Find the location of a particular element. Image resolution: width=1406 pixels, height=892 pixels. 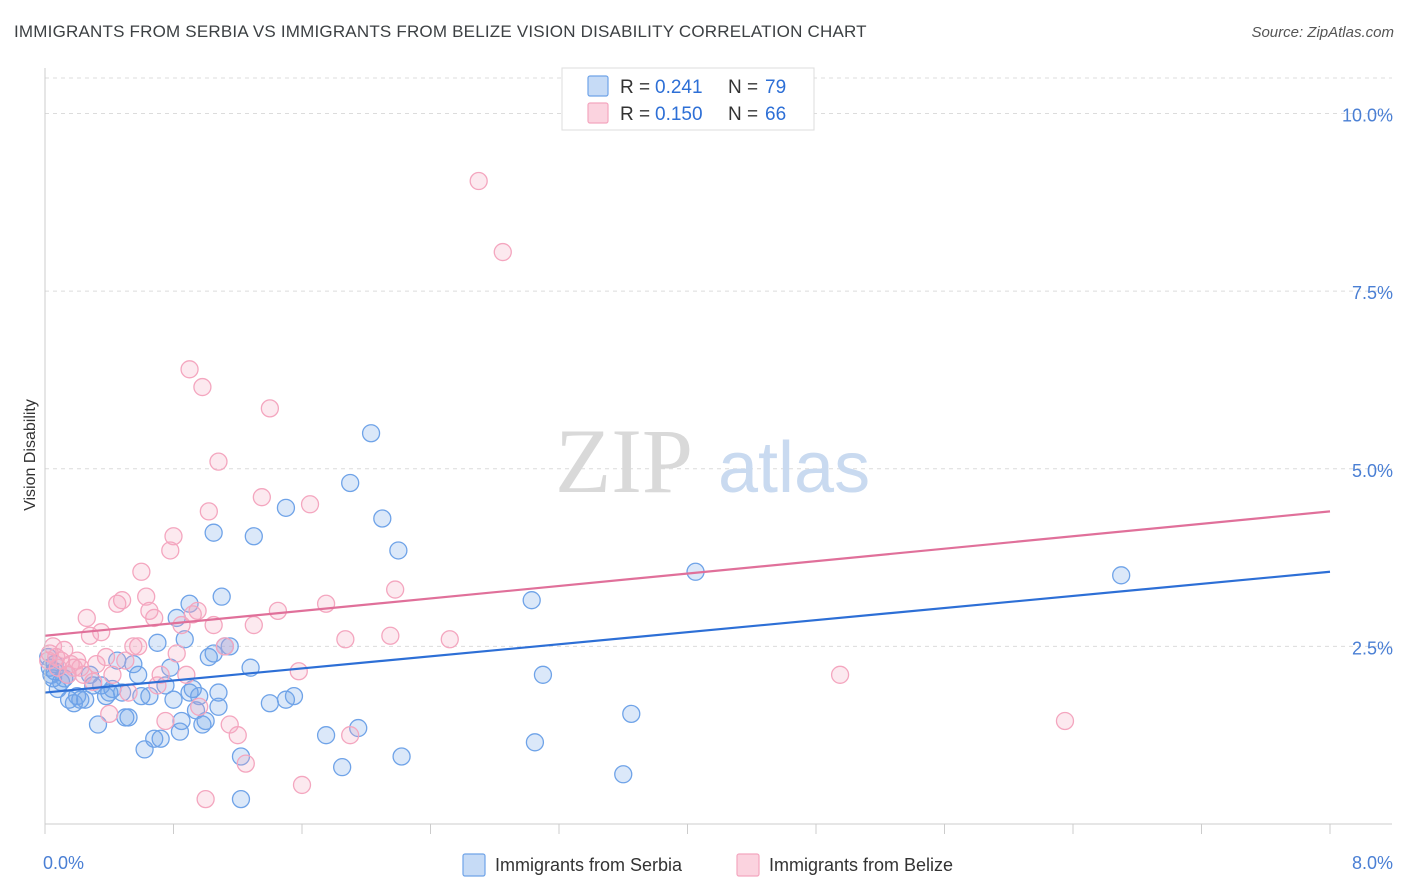

y-tick-label-1: 5.0% is located at coordinates (1372, 471).